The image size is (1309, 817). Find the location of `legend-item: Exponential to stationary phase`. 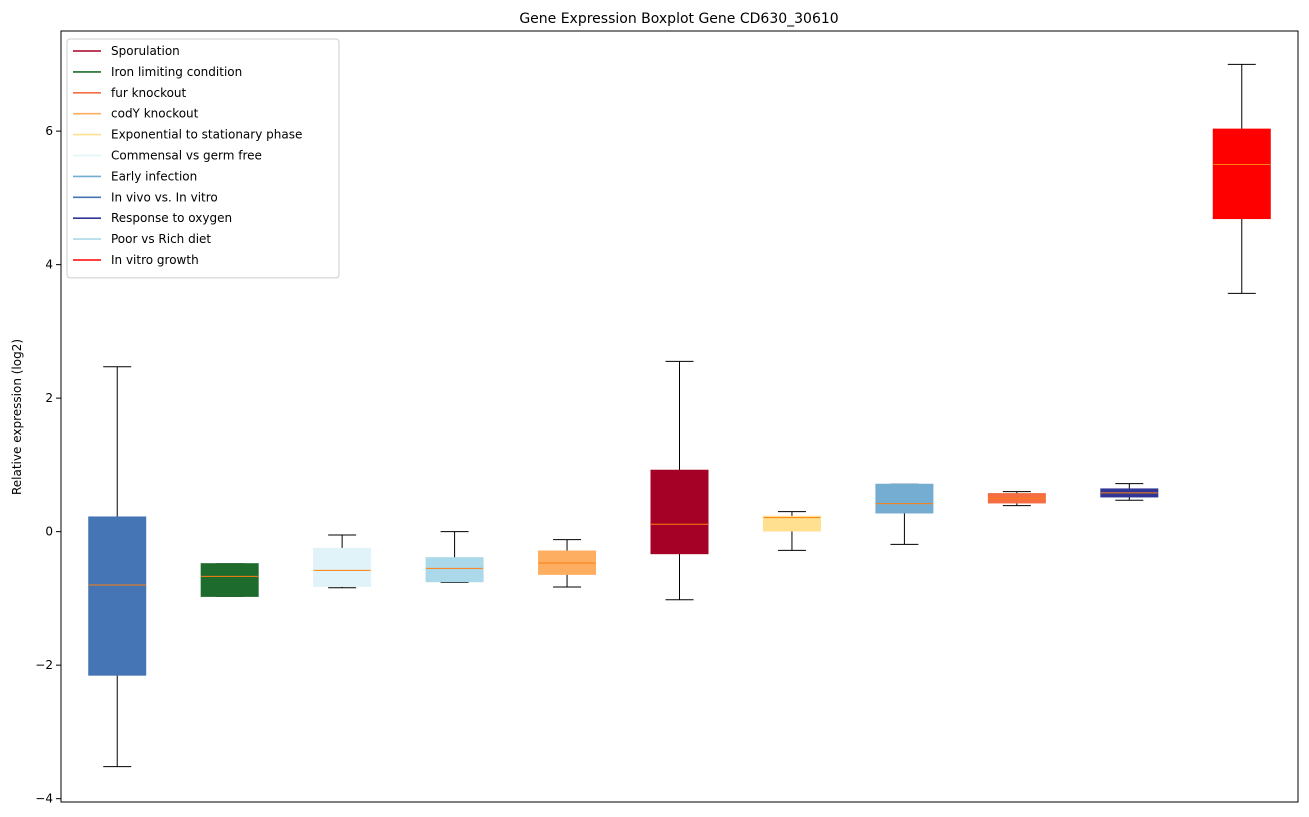

legend-item: Exponential to stationary phase is located at coordinates (187, 135).